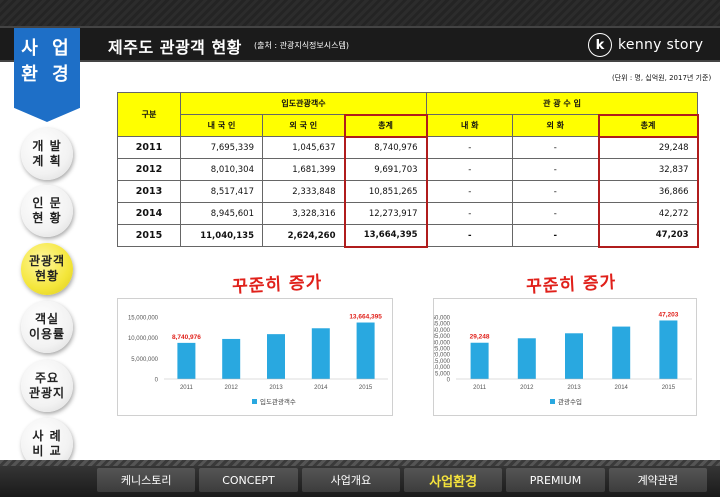 The image size is (720, 497). What do you see at coordinates (621, 352) in the screenshot?
I see `bar-2014` at bounding box center [621, 352].